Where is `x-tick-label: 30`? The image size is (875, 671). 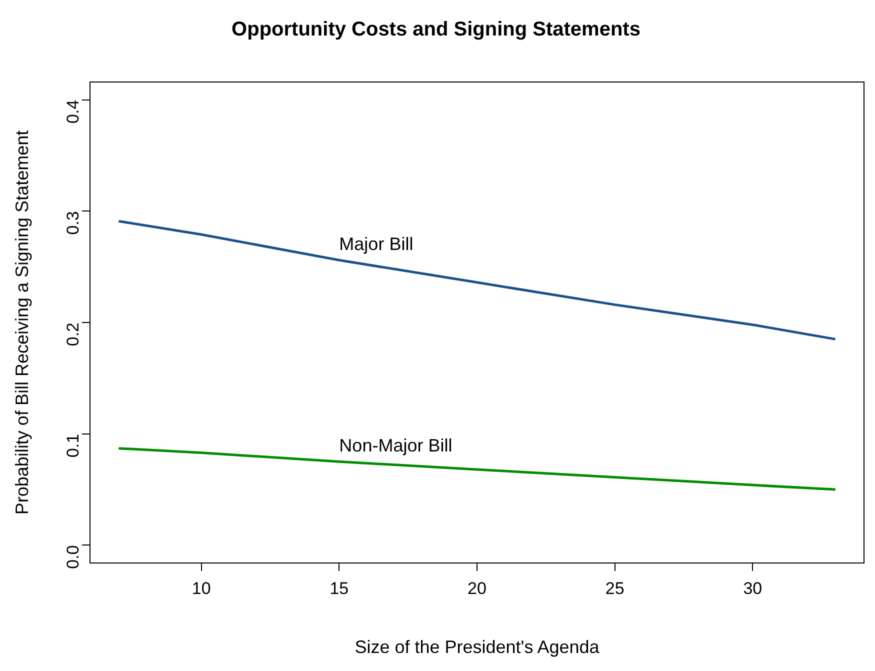
x-tick-label: 30 is located at coordinates (752, 588).